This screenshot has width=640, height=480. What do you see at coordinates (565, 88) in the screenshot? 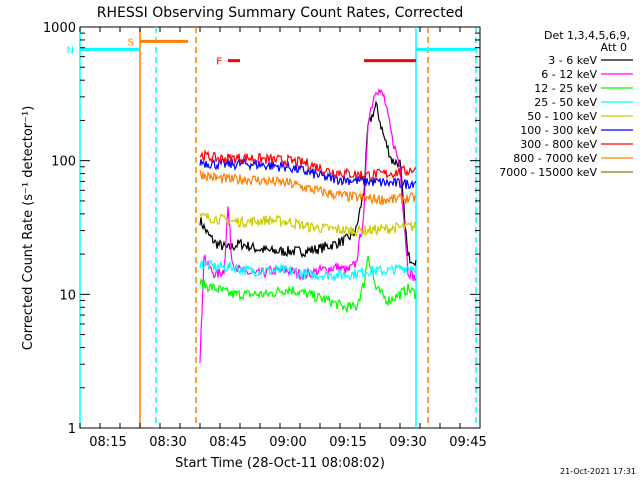
I see `legend-label: 12 - 25 keV` at bounding box center [565, 88].